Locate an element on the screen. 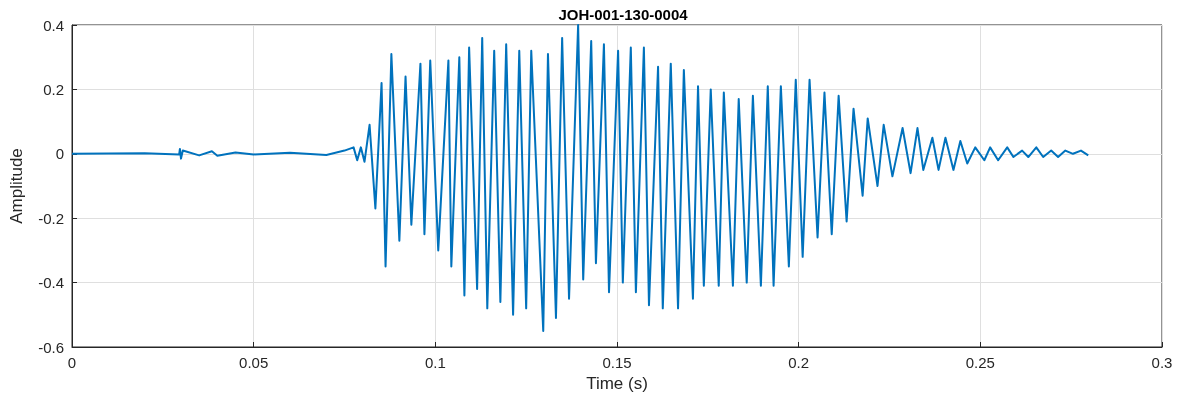 Image resolution: width=1177 pixels, height=404 pixels. x-tick-label: 0.1 is located at coordinates (435, 362).